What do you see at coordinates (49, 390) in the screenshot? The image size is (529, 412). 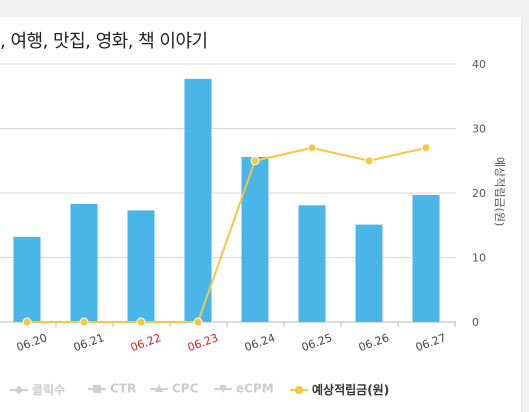 I see `legend-label: 클릭수` at bounding box center [49, 390].